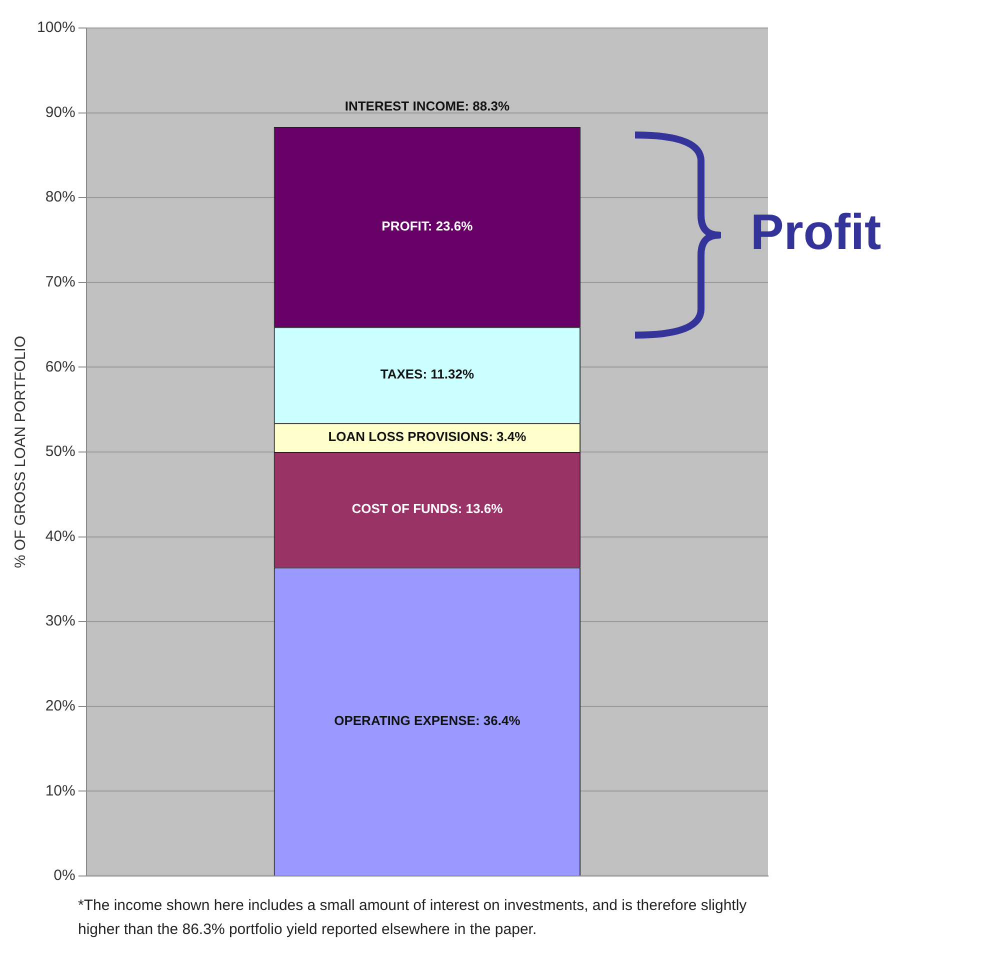 This screenshot has height=970, width=981. What do you see at coordinates (816, 232) in the screenshot?
I see `annotation: Profit` at bounding box center [816, 232].